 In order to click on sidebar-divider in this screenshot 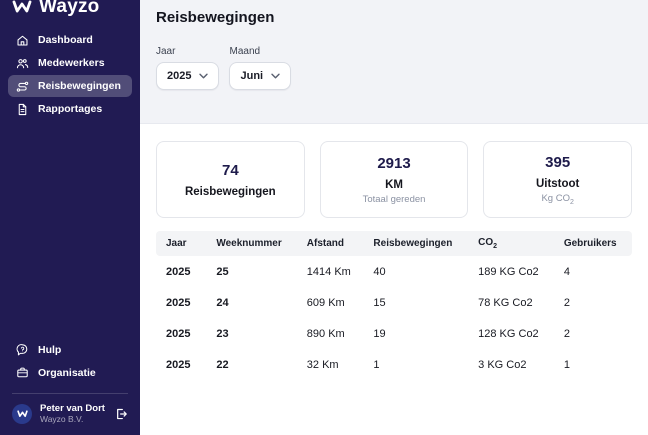, I will do `click(70, 393)`.